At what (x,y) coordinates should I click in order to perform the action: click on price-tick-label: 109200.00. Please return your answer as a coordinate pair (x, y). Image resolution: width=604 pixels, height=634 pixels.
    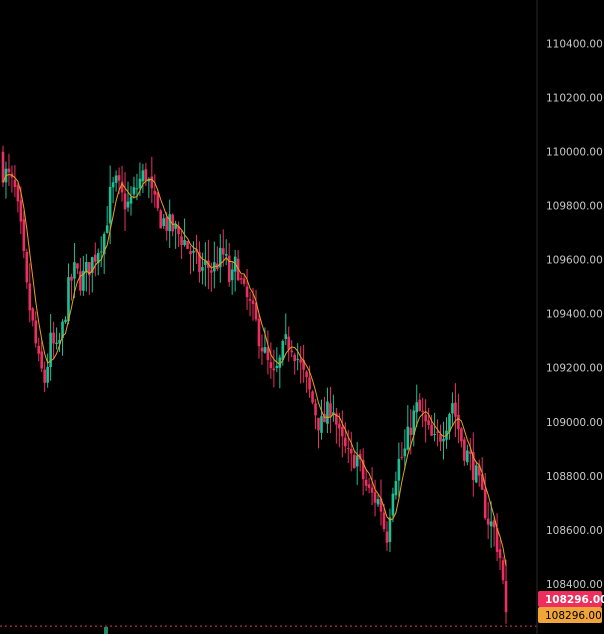
    Looking at the image, I should click on (574, 369).